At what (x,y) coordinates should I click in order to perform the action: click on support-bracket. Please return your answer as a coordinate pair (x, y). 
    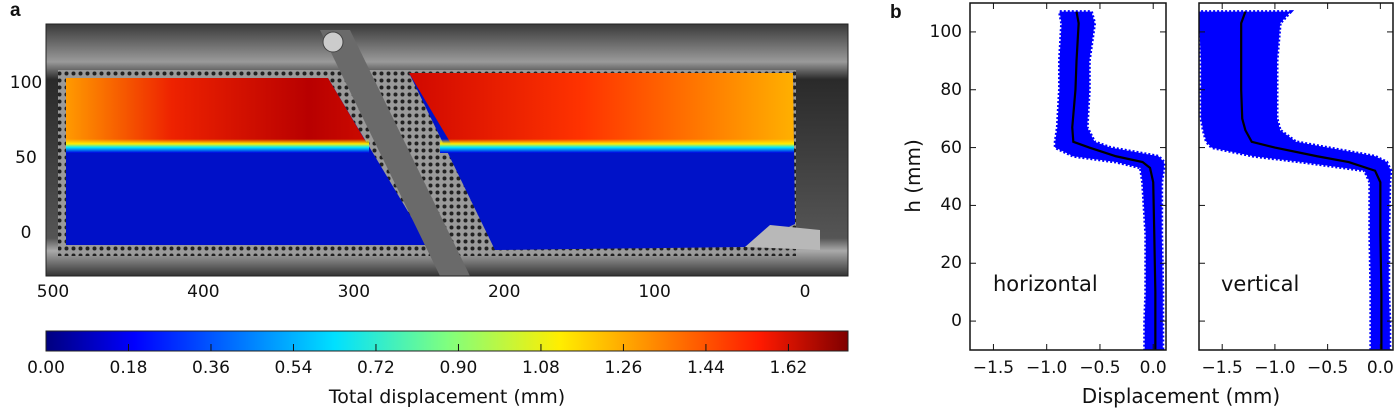
    Looking at the image, I should click on (782, 237).